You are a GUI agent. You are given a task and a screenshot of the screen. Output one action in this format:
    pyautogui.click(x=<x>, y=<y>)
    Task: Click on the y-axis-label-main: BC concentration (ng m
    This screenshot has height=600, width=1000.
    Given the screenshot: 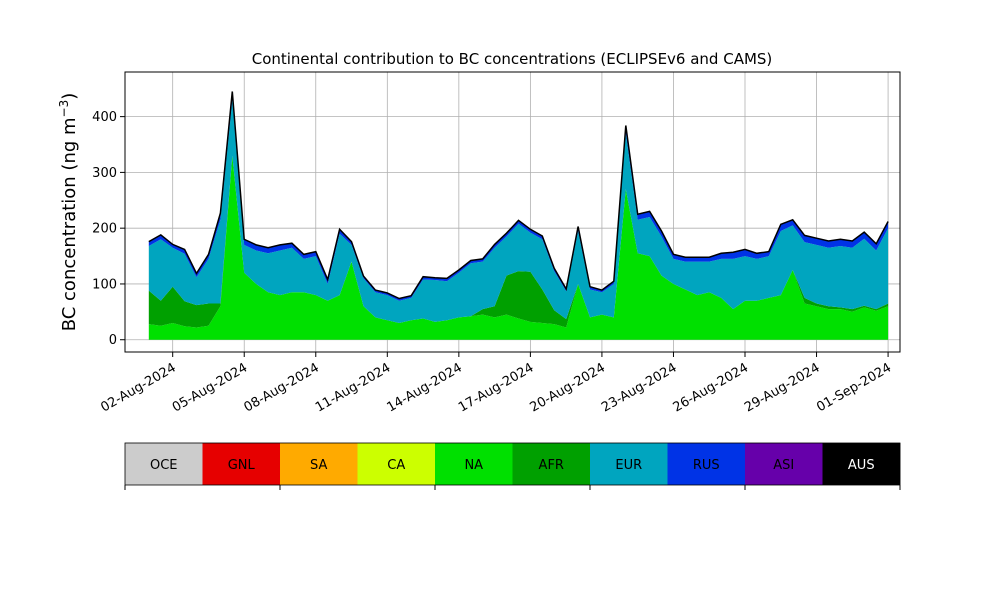 What is the action you would take?
    pyautogui.click(x=69, y=224)
    